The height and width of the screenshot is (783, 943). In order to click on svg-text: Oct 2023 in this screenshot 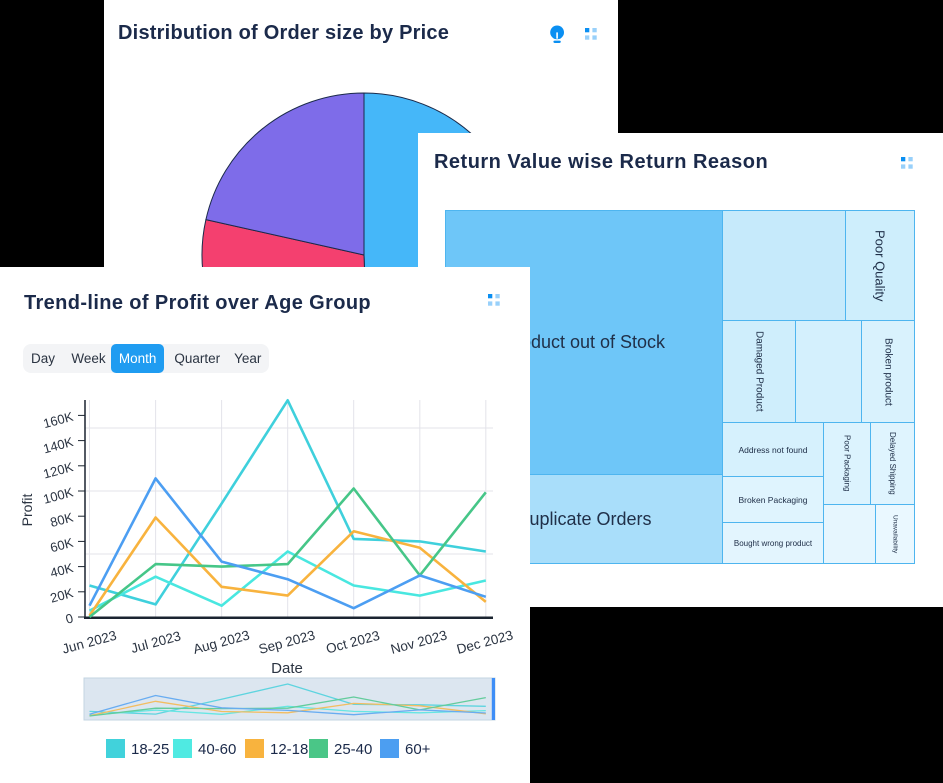, I will do `click(352, 642)`.